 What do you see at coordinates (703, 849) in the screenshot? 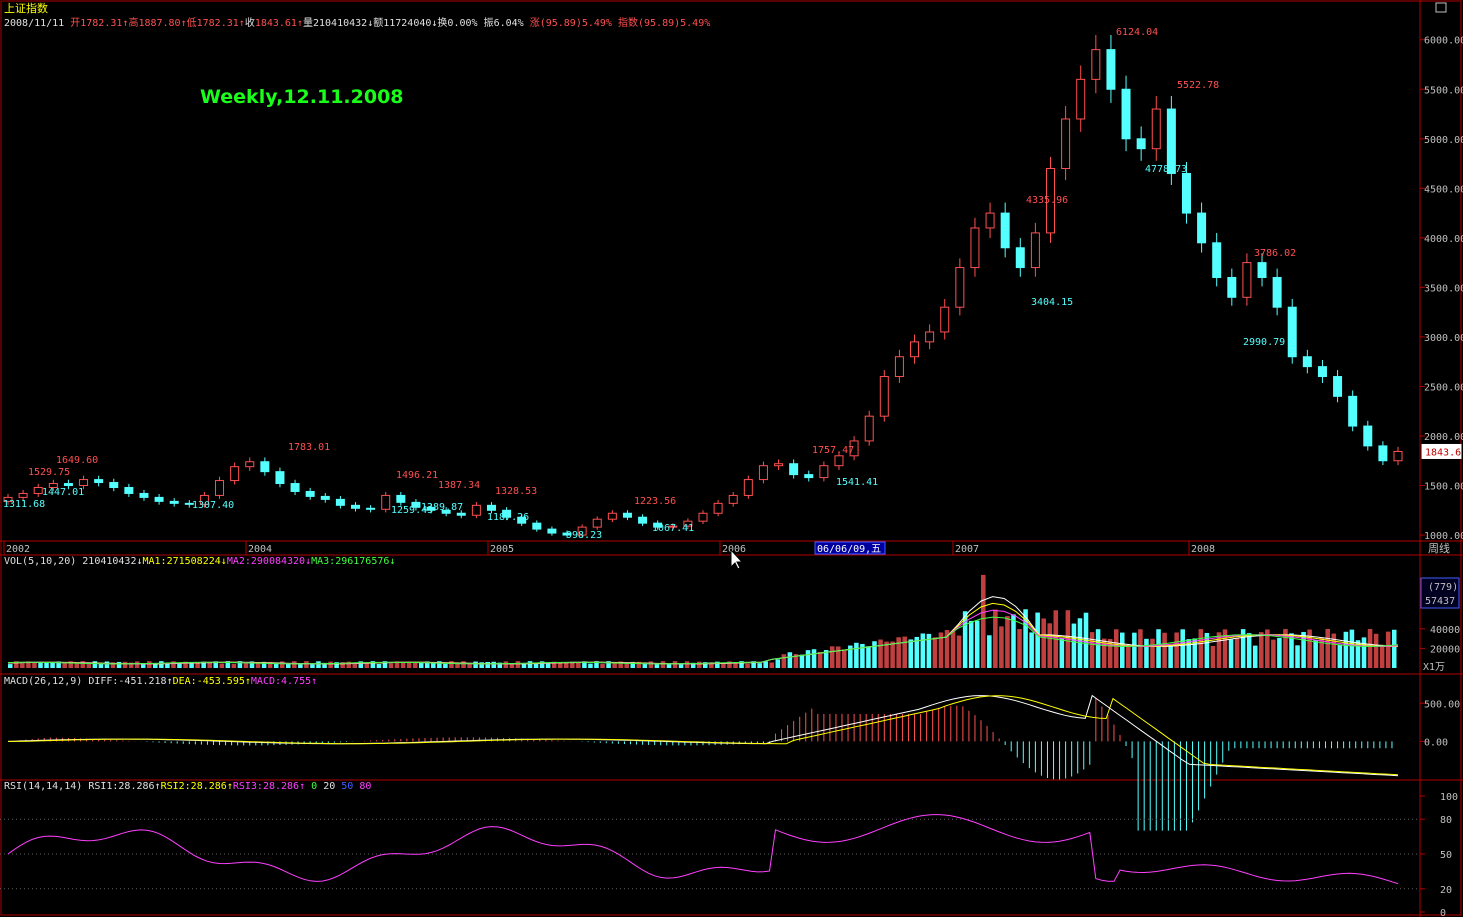
I see `rsi-line` at bounding box center [703, 849].